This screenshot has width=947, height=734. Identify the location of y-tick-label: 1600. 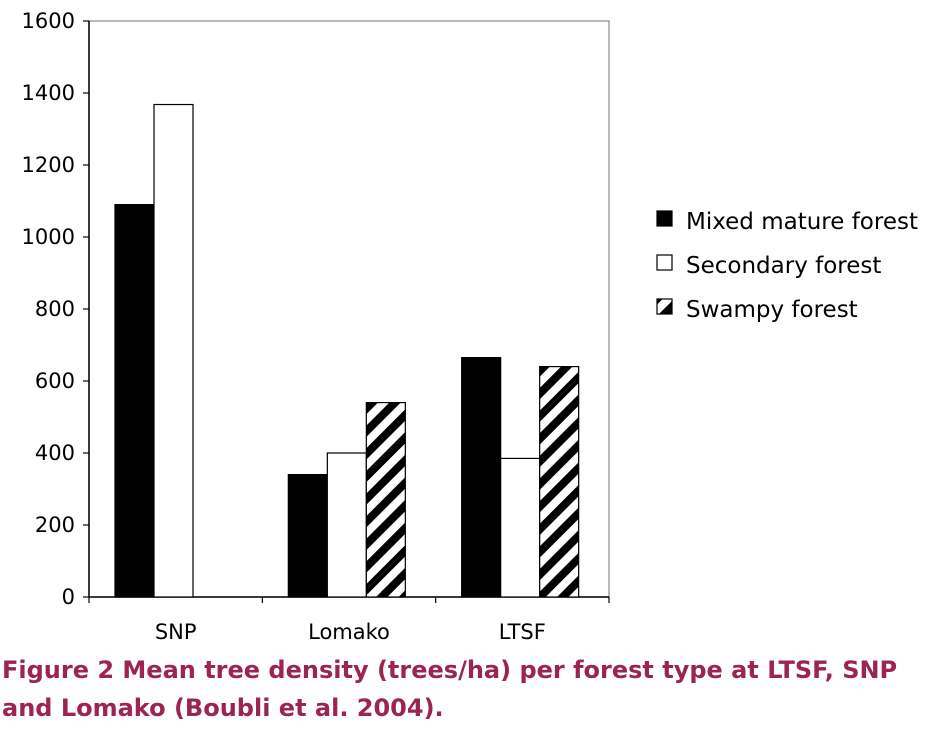
(48, 21).